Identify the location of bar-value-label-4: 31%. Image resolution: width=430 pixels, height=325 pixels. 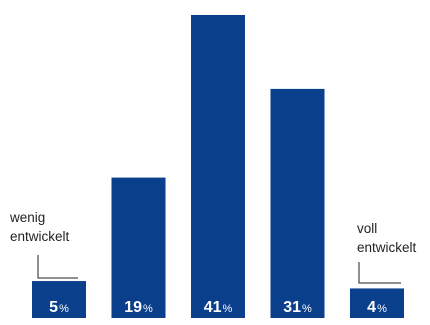
(297, 307).